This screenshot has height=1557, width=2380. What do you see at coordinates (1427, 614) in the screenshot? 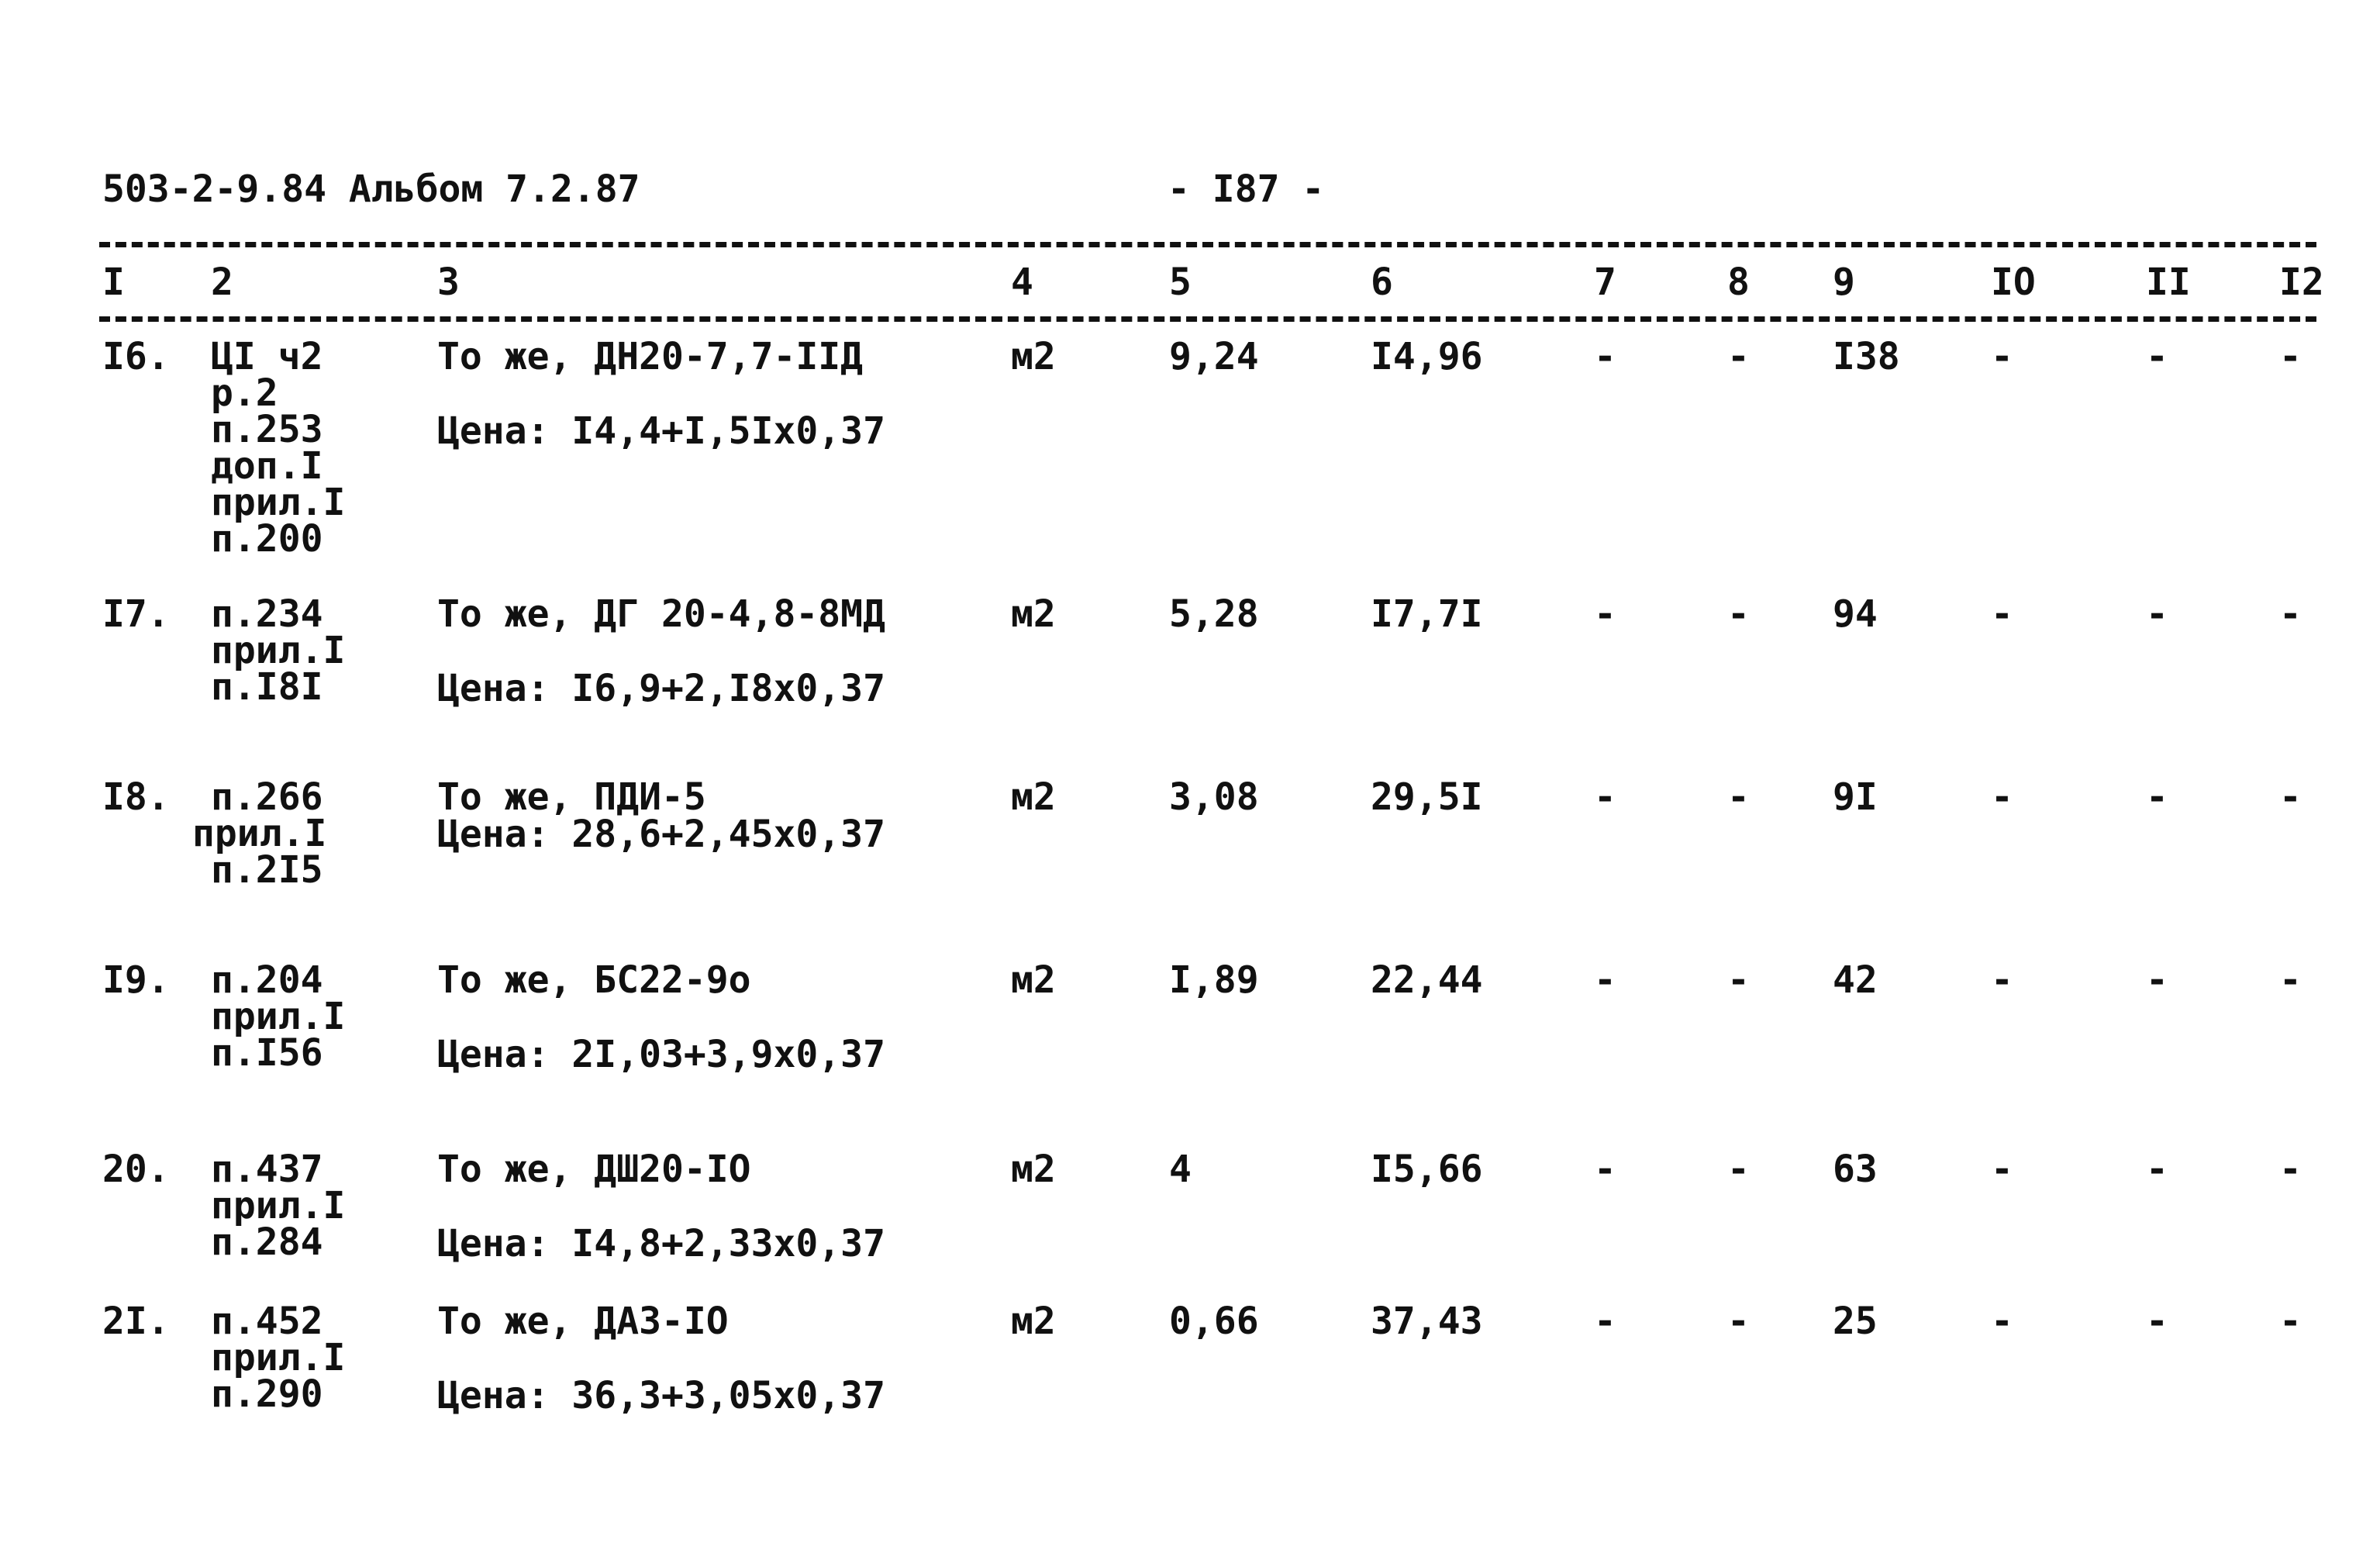
I see `cell-col-6: I7,7I` at bounding box center [1427, 614].